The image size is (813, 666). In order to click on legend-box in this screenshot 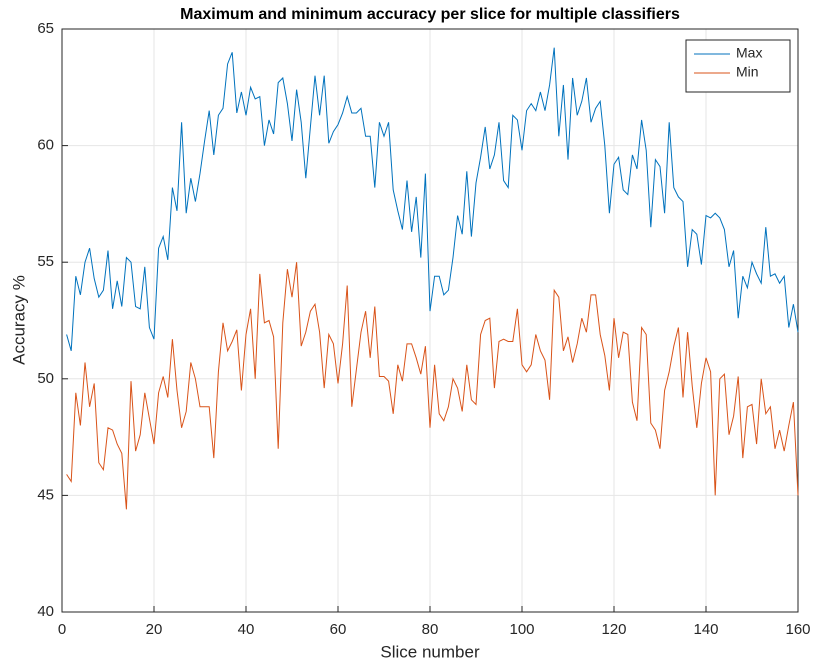, I will do `click(738, 66)`.